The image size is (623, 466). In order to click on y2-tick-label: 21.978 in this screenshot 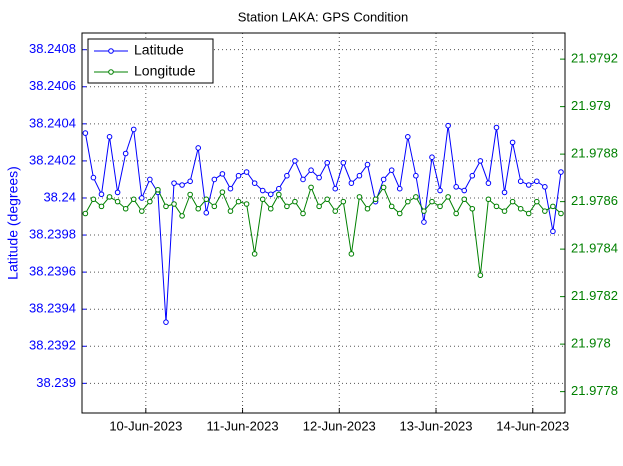, I will do `click(591, 343)`.